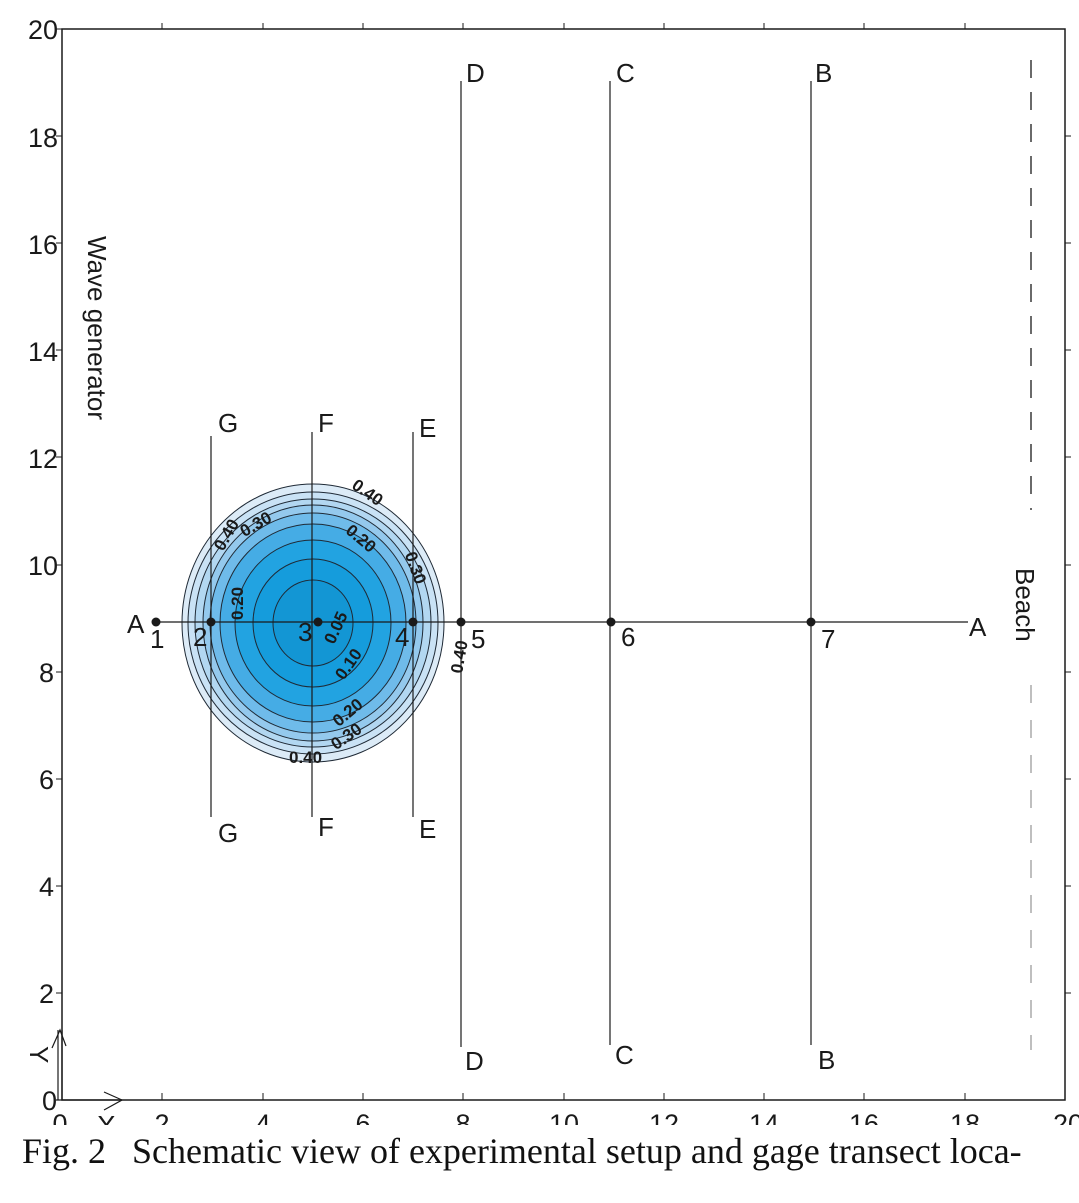 This screenshot has height=1203, width=1079. Describe the element at coordinates (427, 428) in the screenshot. I see `transect-e-label-top: E` at that location.